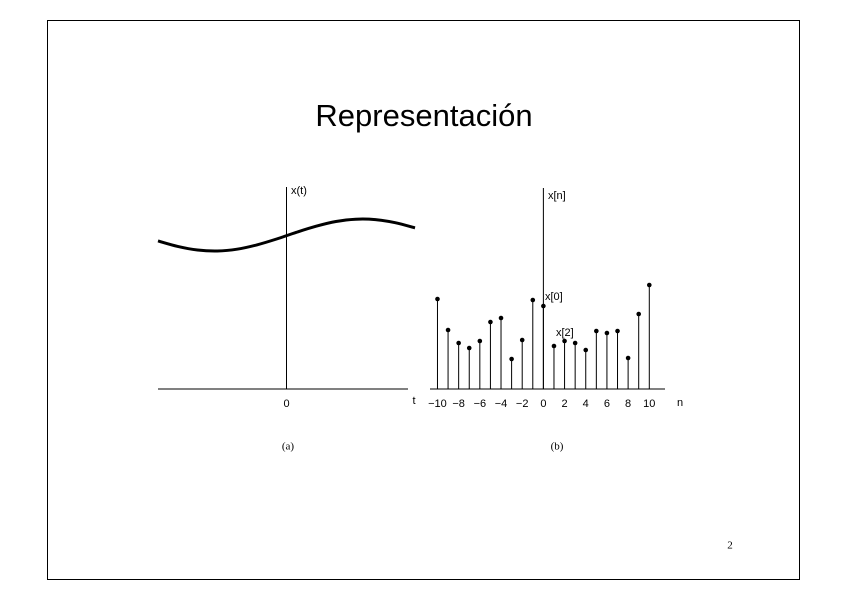 The width and height of the screenshot is (848, 599). What do you see at coordinates (607, 404) in the screenshot?
I see `x-tick-label: 6` at bounding box center [607, 404].